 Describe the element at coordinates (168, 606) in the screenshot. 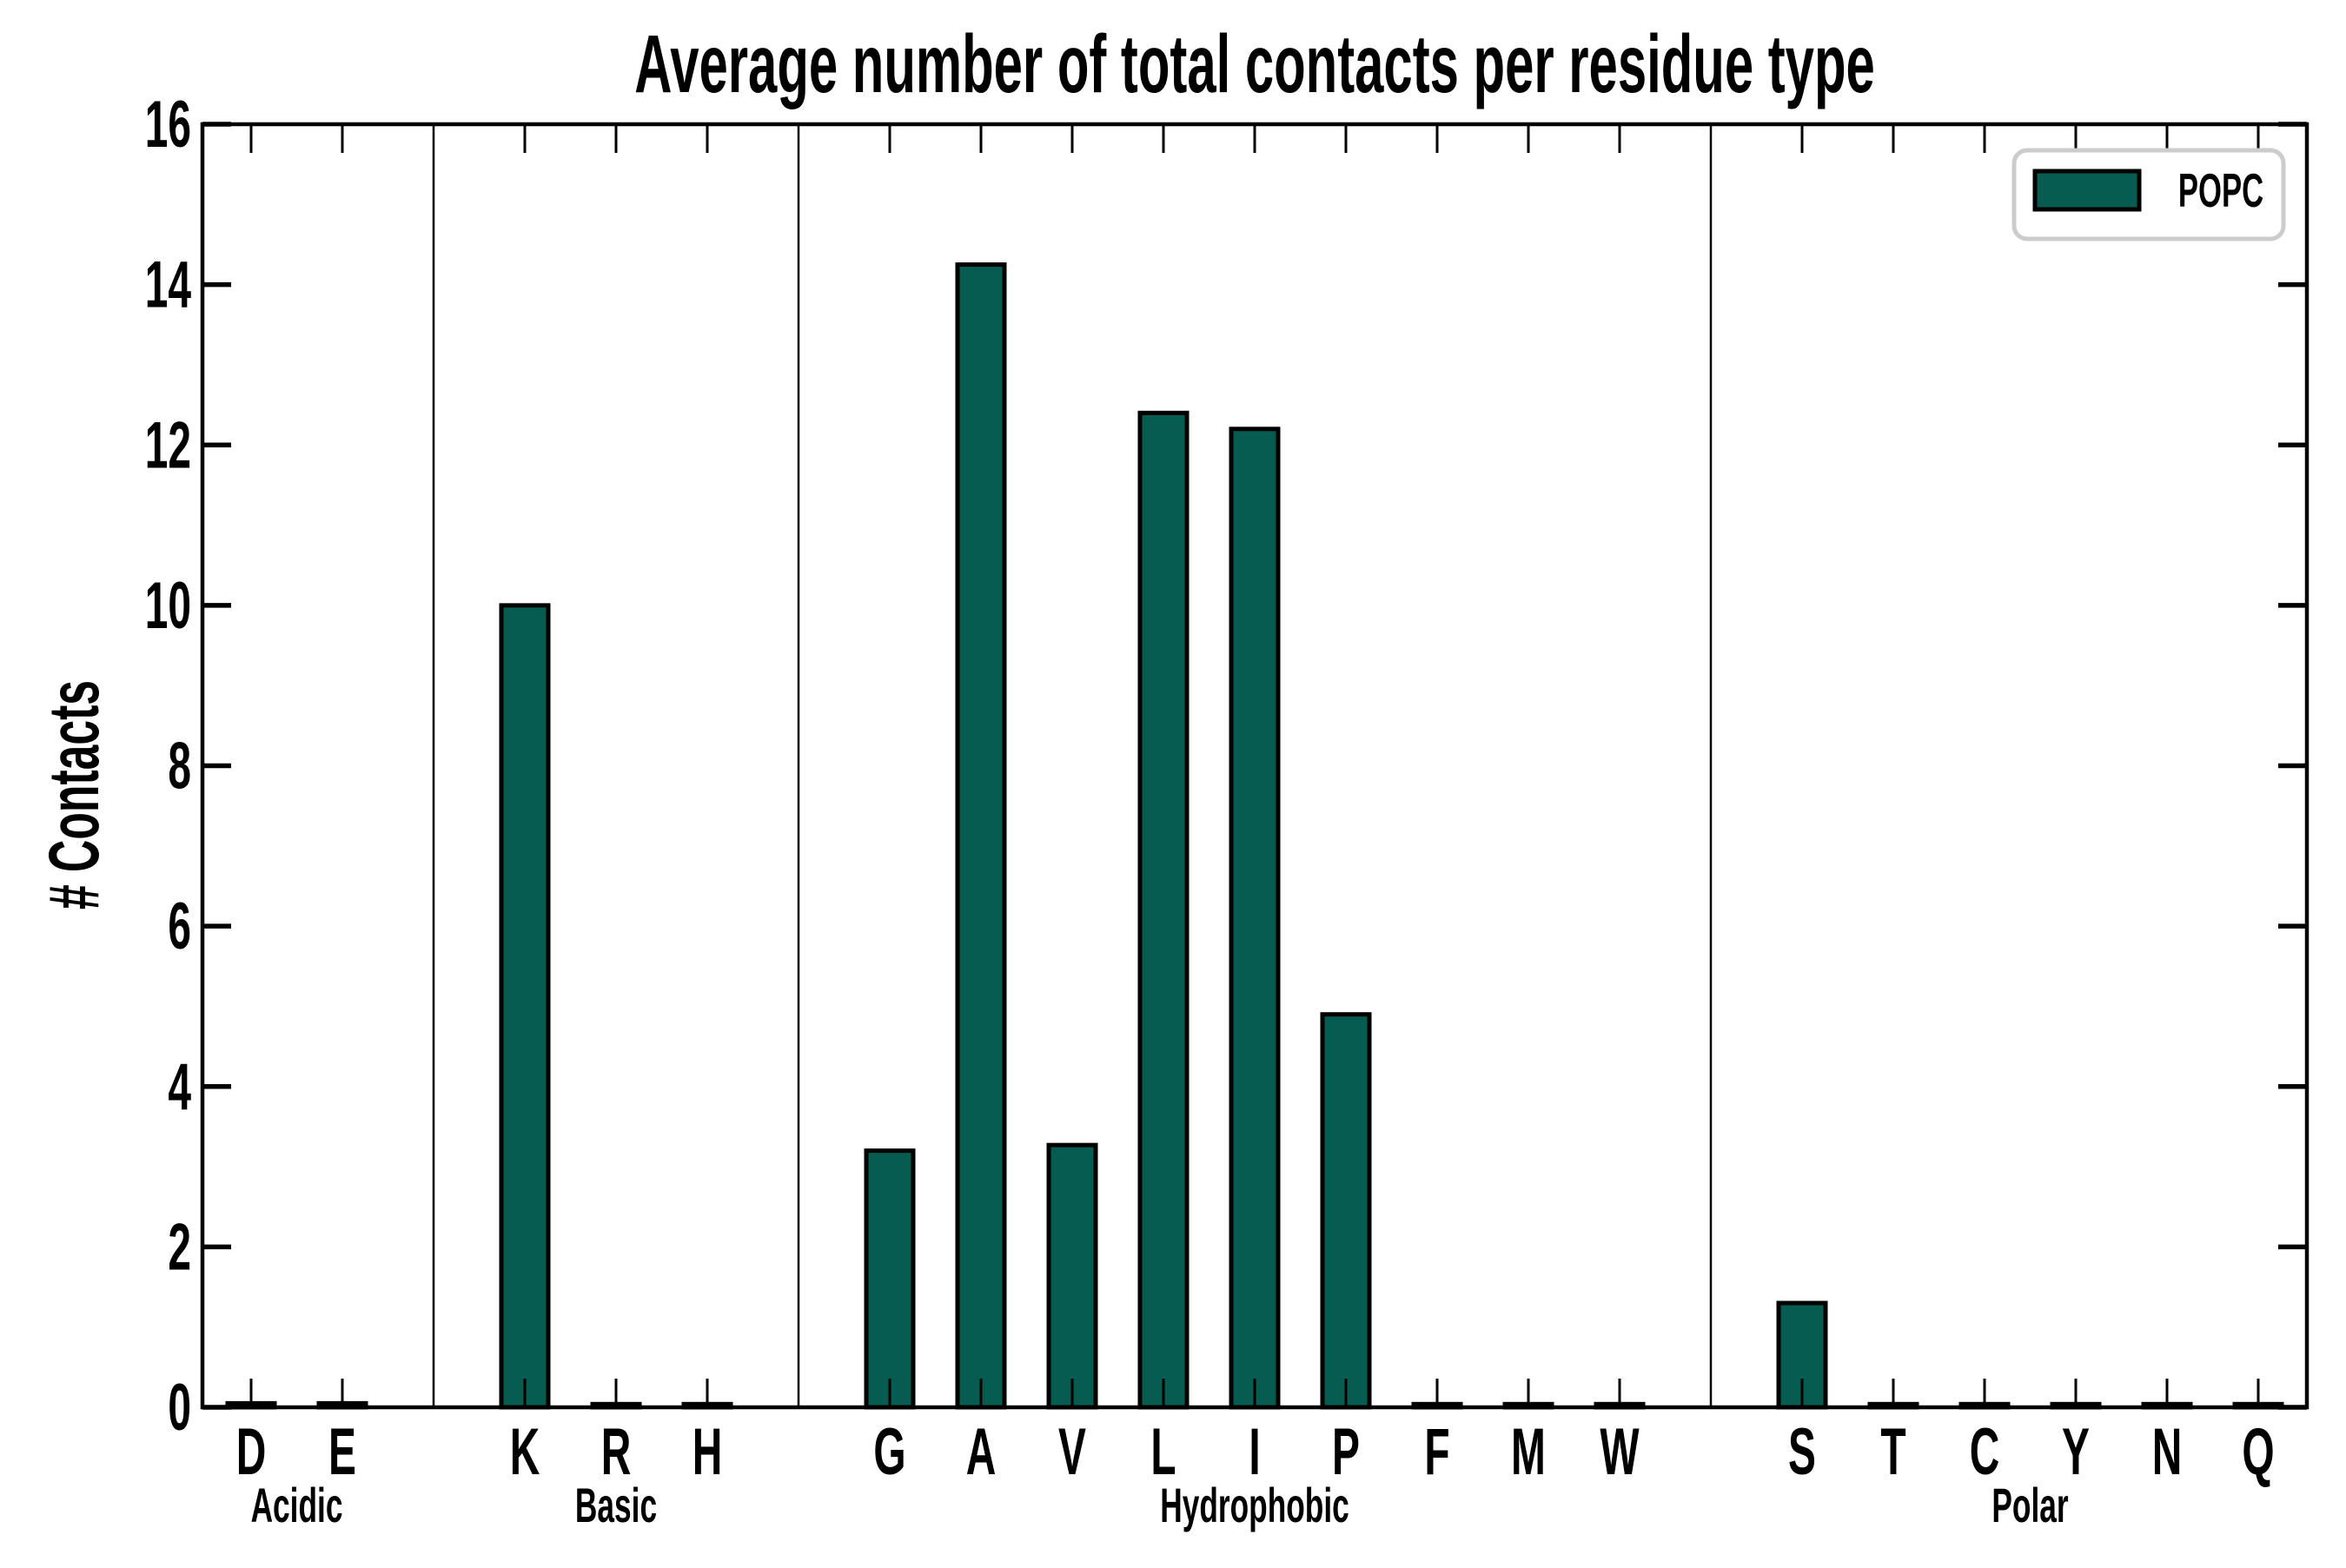

I see `y-tick-label-10: 10` at that location.